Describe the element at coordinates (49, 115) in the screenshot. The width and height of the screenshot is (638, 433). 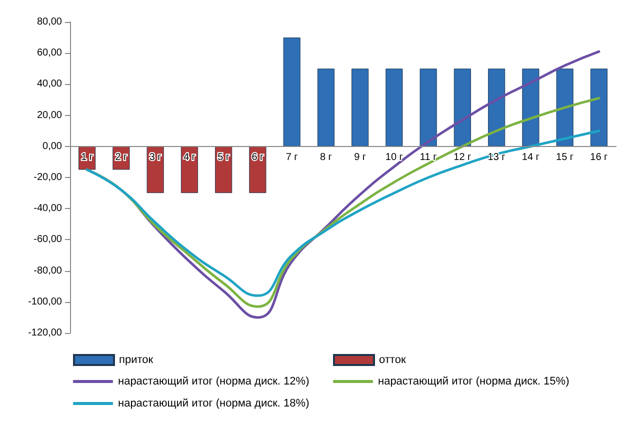
I see `y-tick-label: 20,00` at that location.